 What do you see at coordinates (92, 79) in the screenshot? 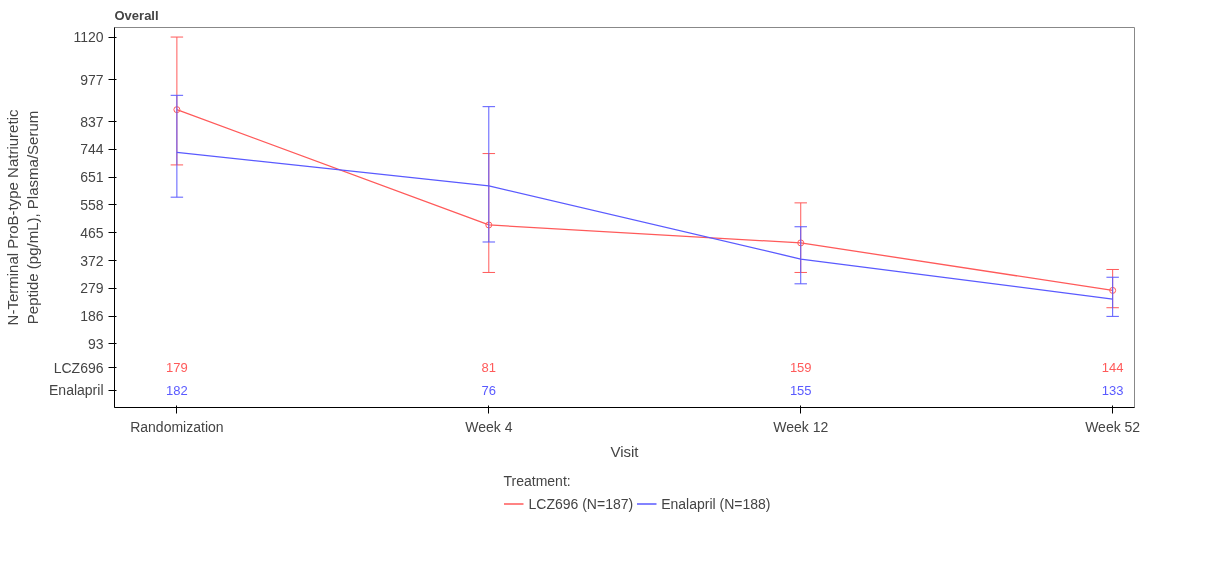
I see `y-tick-label: 977` at bounding box center [92, 79].